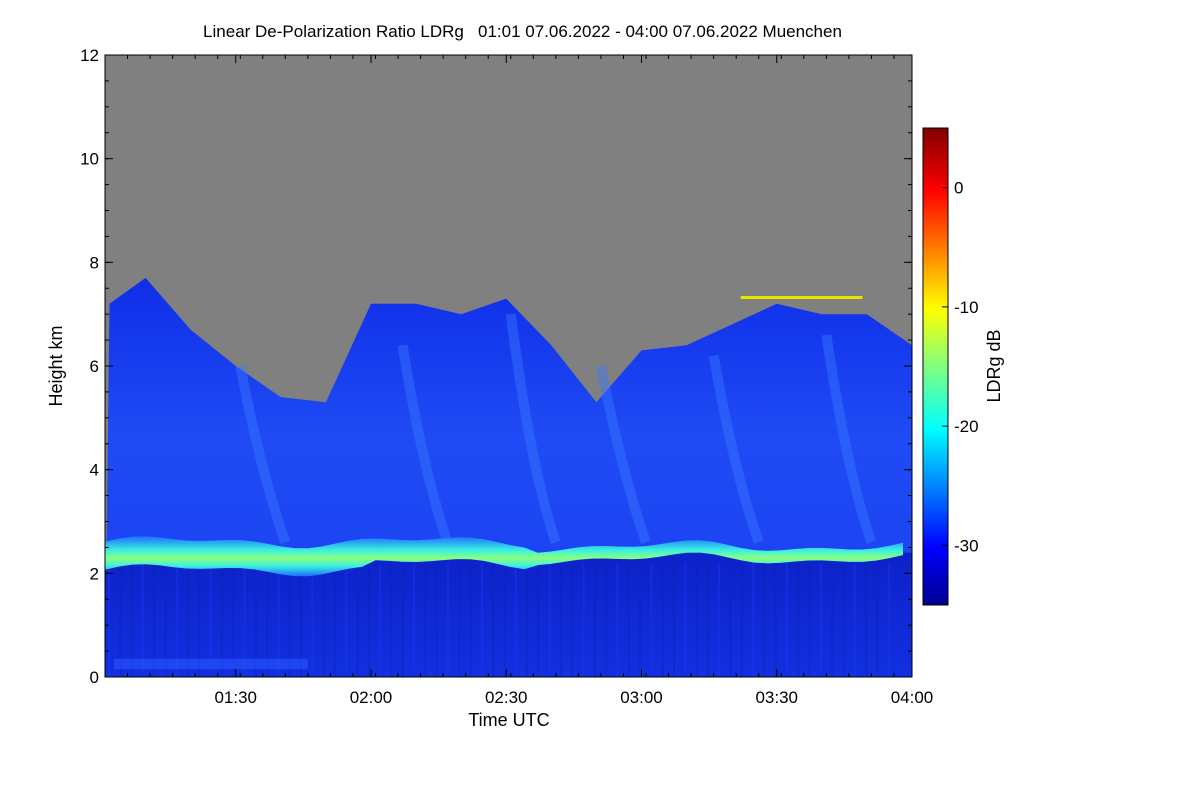  Describe the element at coordinates (89, 55) in the screenshot. I see `y-tick-label: 12` at that location.